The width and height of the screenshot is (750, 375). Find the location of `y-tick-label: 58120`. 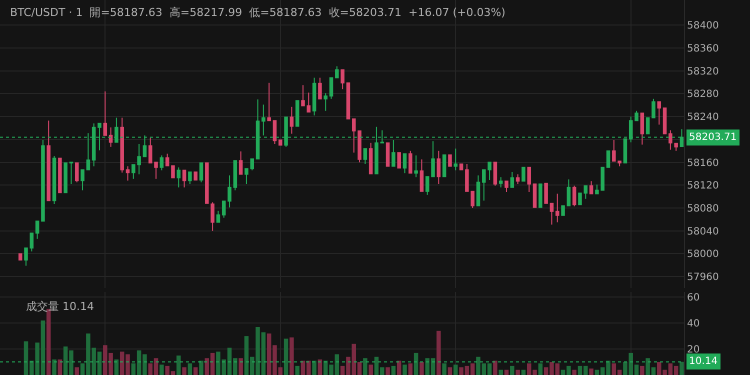

y-tick-label: 58120 is located at coordinates (703, 186).